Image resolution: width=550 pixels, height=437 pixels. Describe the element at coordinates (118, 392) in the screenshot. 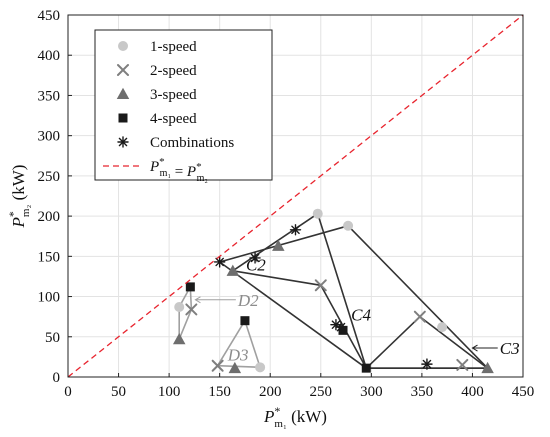

I see `x-tick-label: 50` at that location.